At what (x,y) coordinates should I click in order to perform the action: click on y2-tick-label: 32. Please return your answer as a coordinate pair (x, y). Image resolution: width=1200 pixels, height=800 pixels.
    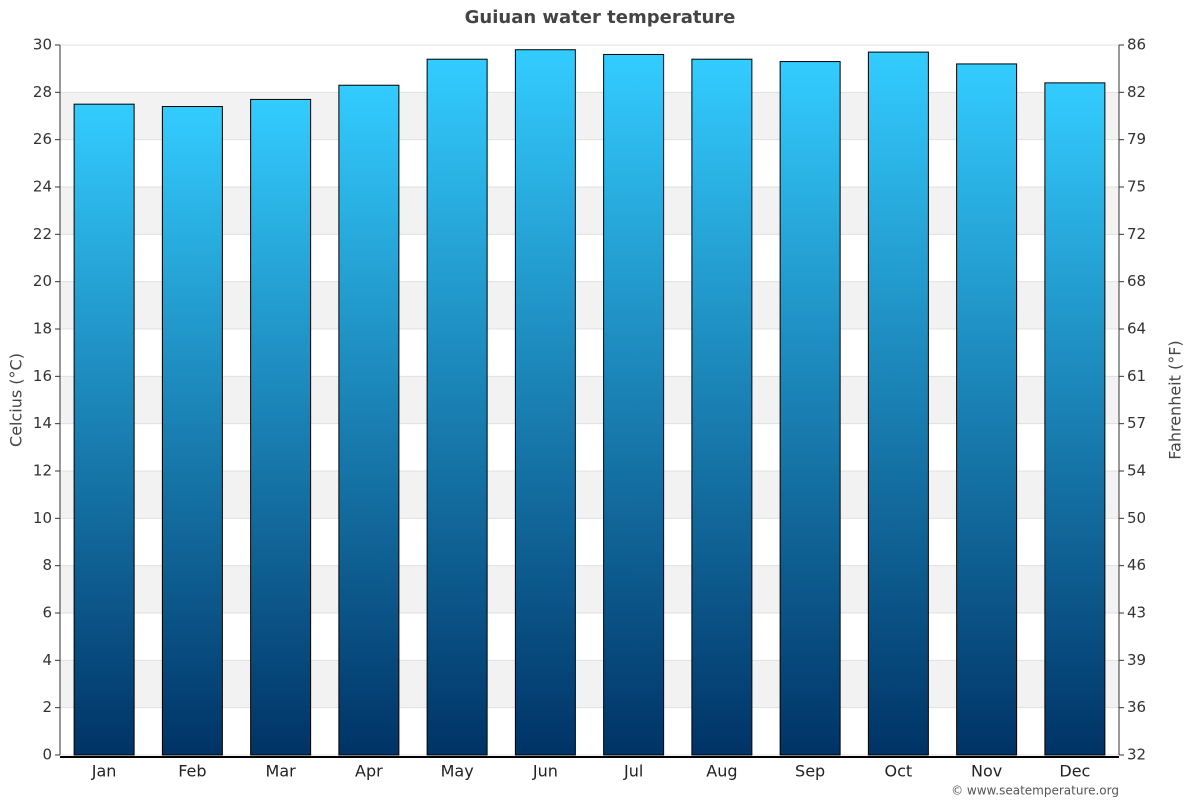
    Looking at the image, I should click on (1136, 755).